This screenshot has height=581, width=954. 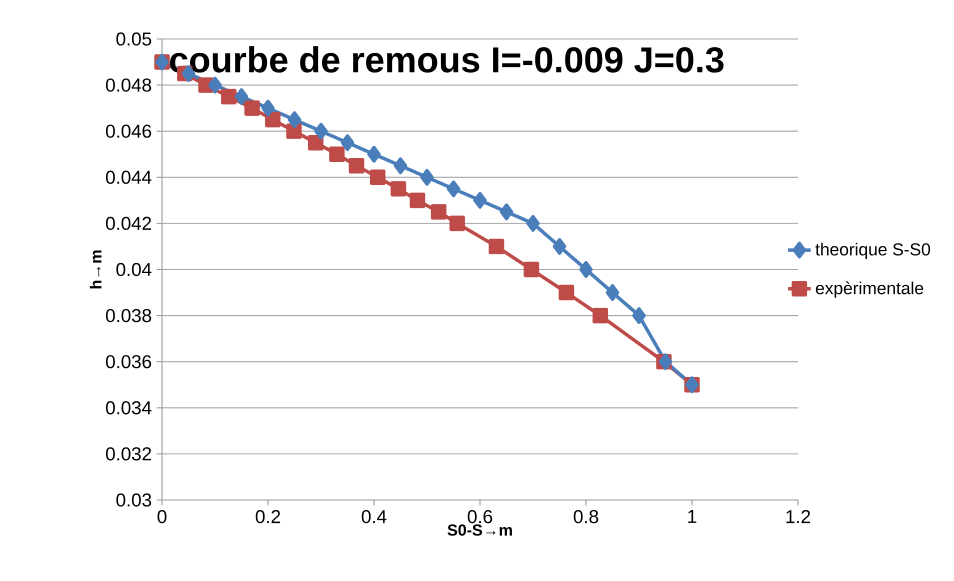 I want to click on y-tick-label: 0.036, so click(x=129, y=361).